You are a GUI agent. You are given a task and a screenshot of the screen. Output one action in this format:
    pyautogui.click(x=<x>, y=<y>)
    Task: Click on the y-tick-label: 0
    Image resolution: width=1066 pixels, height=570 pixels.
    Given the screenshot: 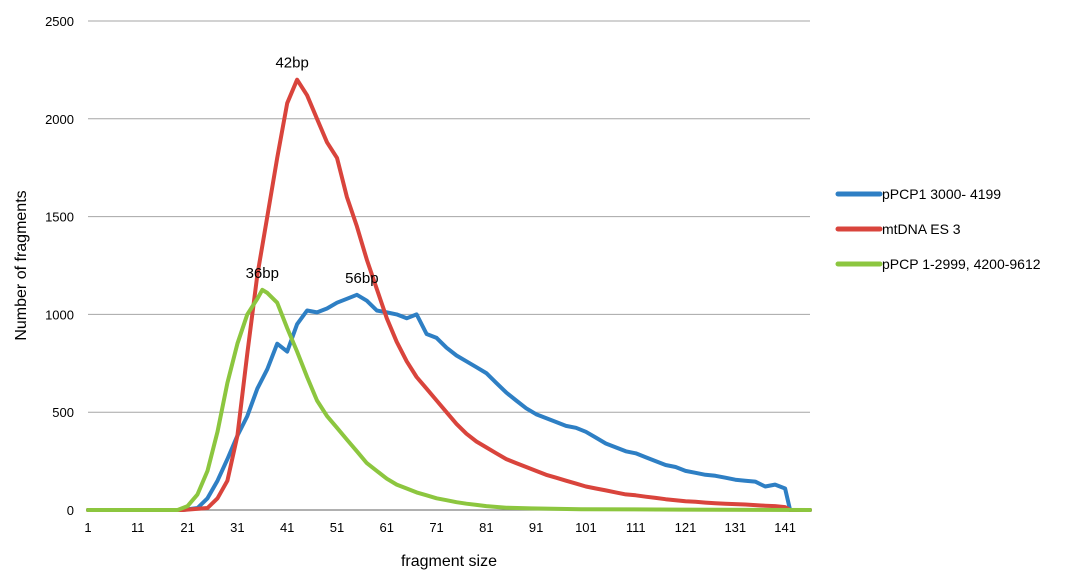 What is the action you would take?
    pyautogui.click(x=70, y=510)
    